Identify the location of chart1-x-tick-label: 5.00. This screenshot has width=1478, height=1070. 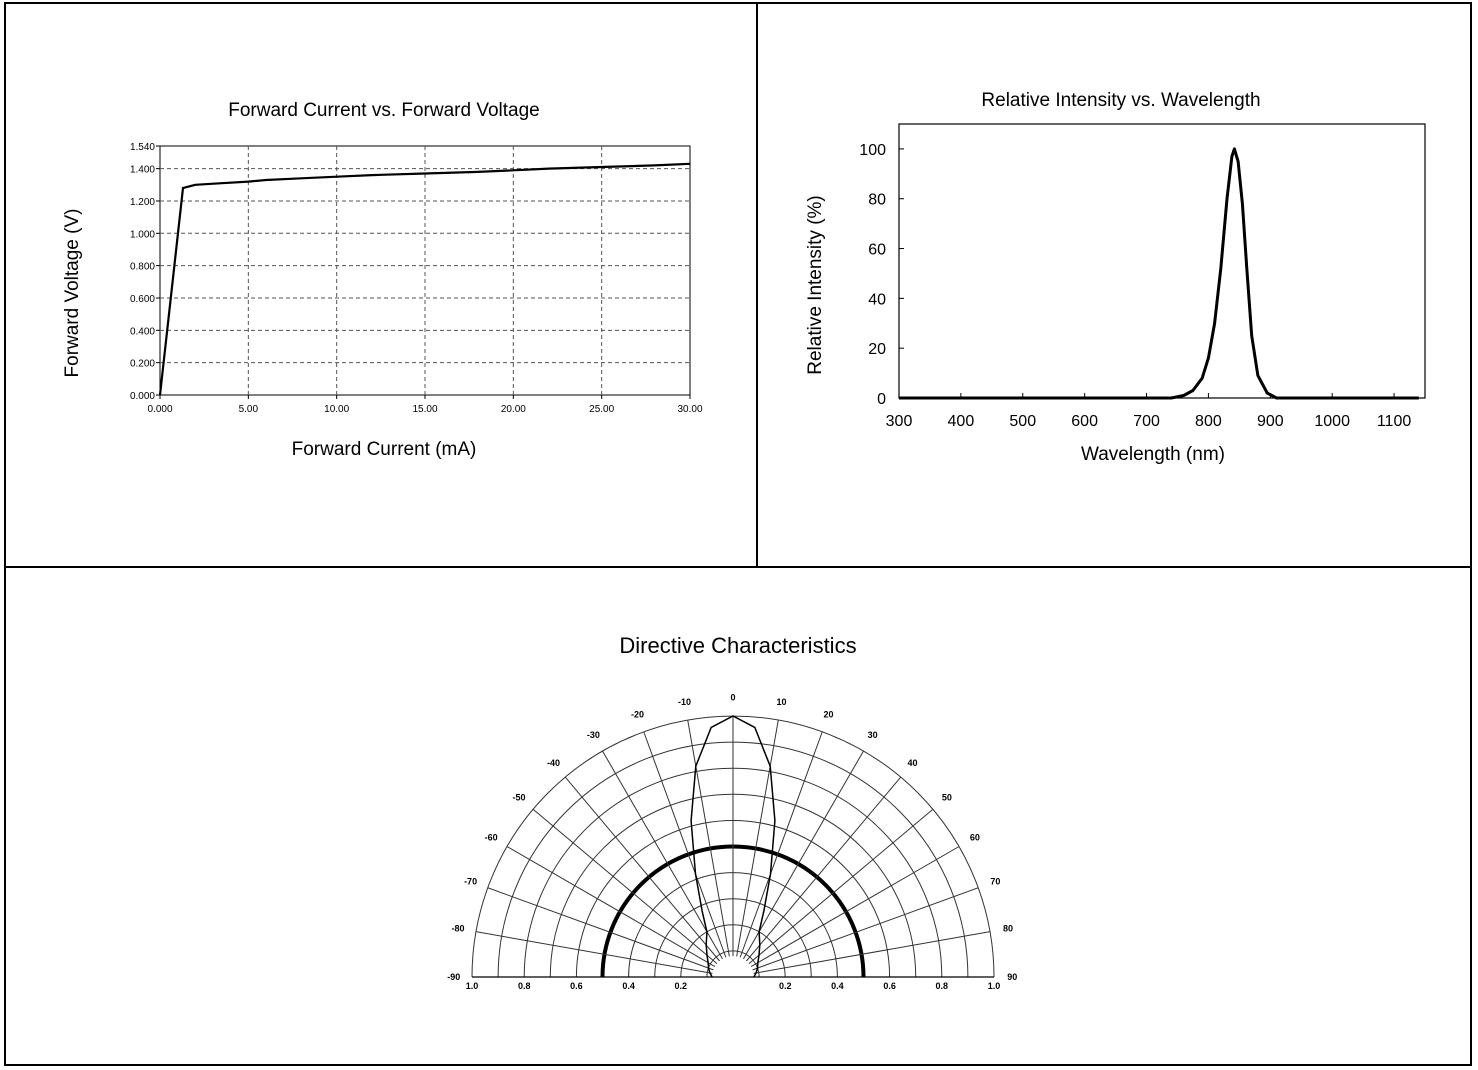
(249, 409).